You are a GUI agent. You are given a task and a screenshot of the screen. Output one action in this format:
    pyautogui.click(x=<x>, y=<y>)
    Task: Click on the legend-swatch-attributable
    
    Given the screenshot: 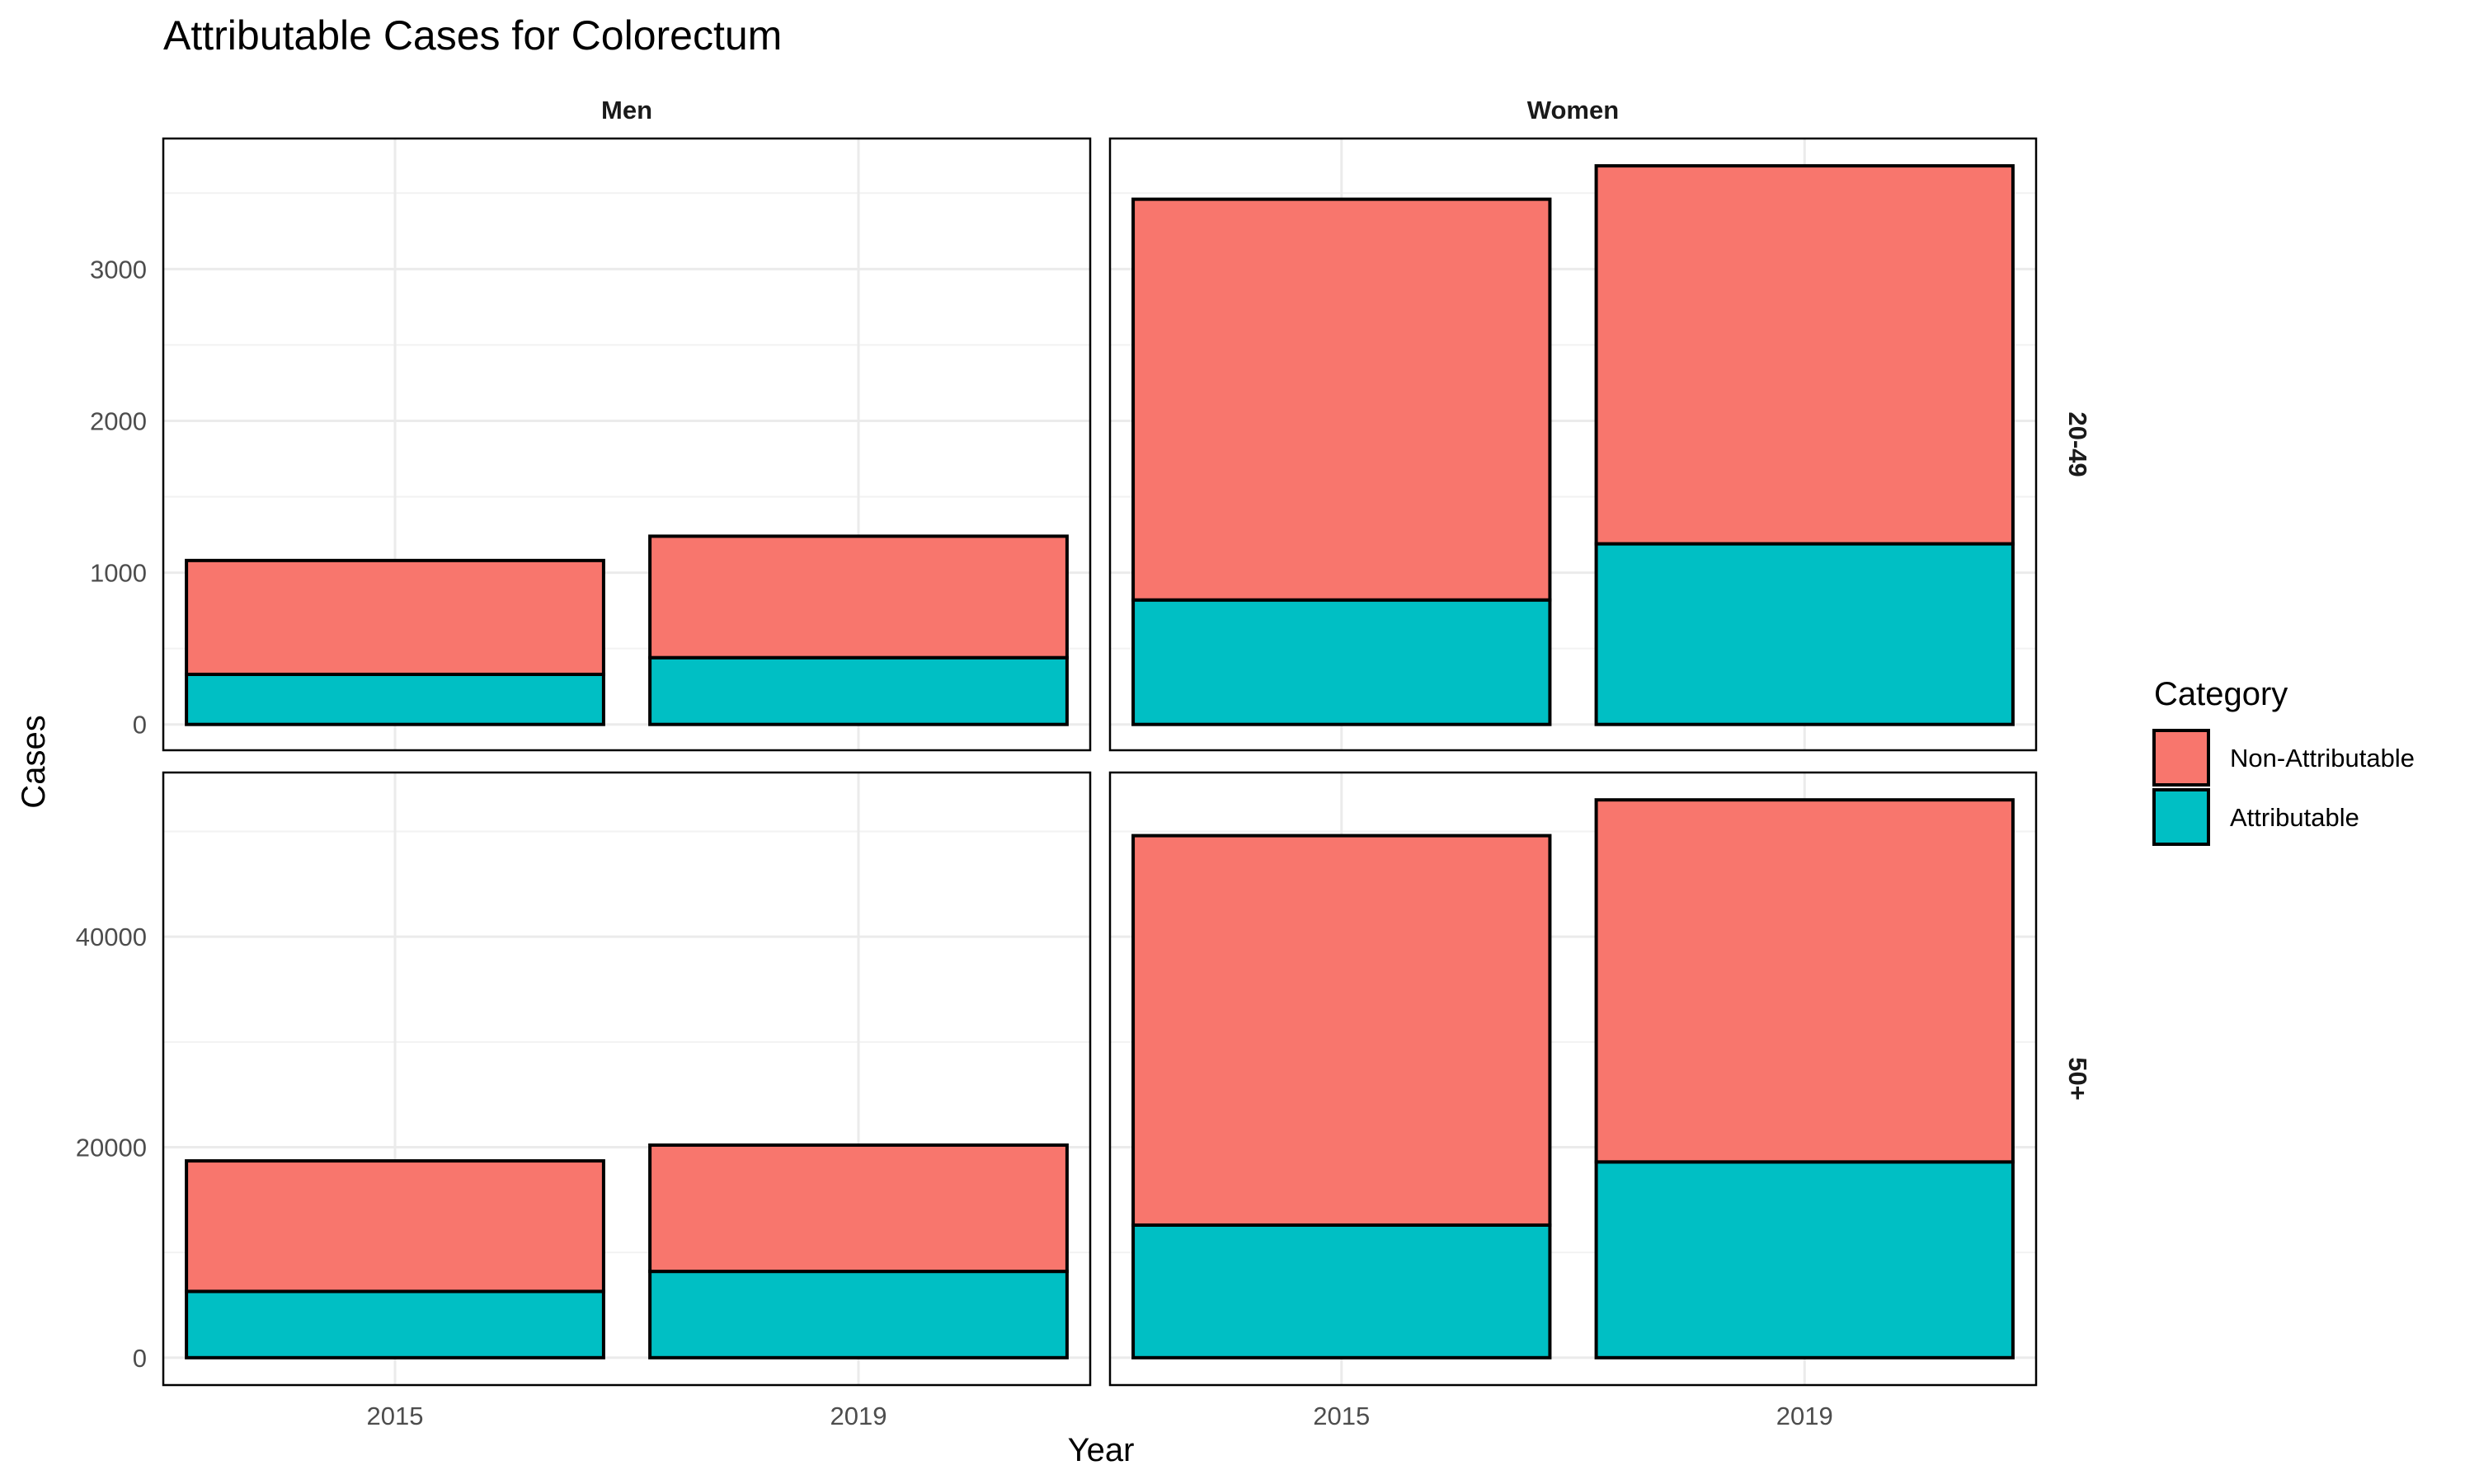 What is the action you would take?
    pyautogui.click(x=2181, y=817)
    